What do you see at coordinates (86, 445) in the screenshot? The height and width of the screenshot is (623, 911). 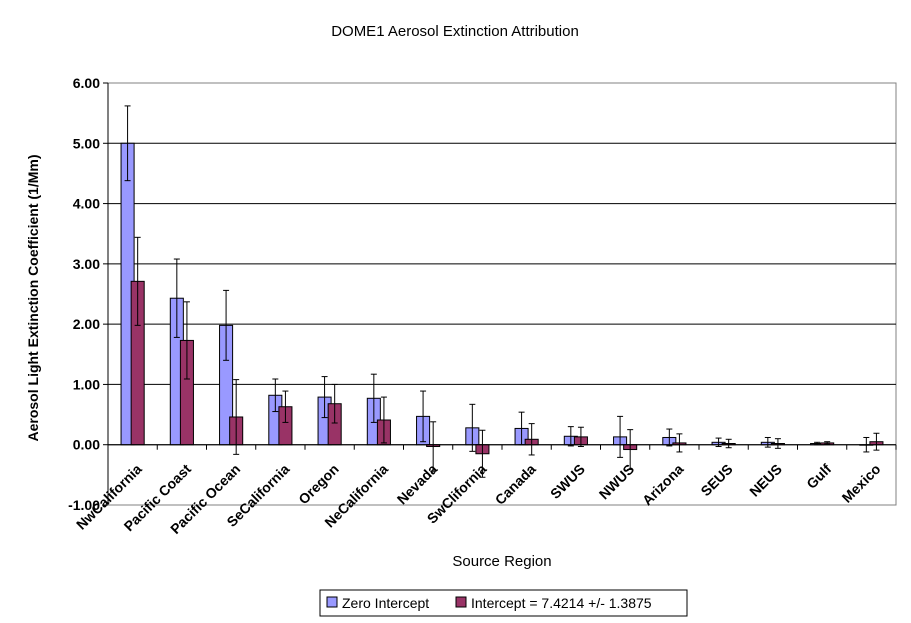 I see `y-tick-label: 0.00` at bounding box center [86, 445].